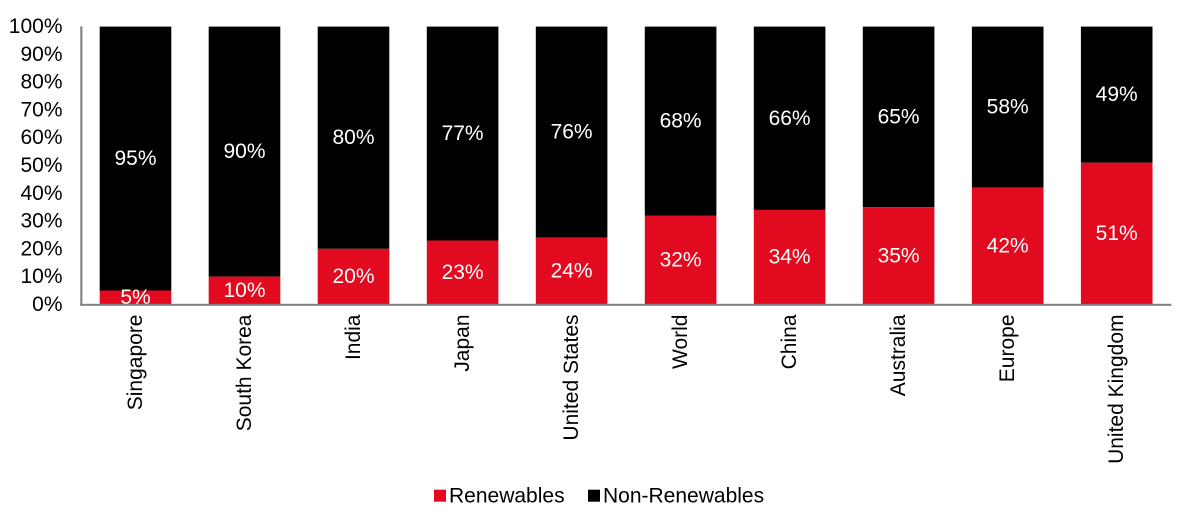  Describe the element at coordinates (244, 372) in the screenshot. I see `svg-text: South Korea` at that location.